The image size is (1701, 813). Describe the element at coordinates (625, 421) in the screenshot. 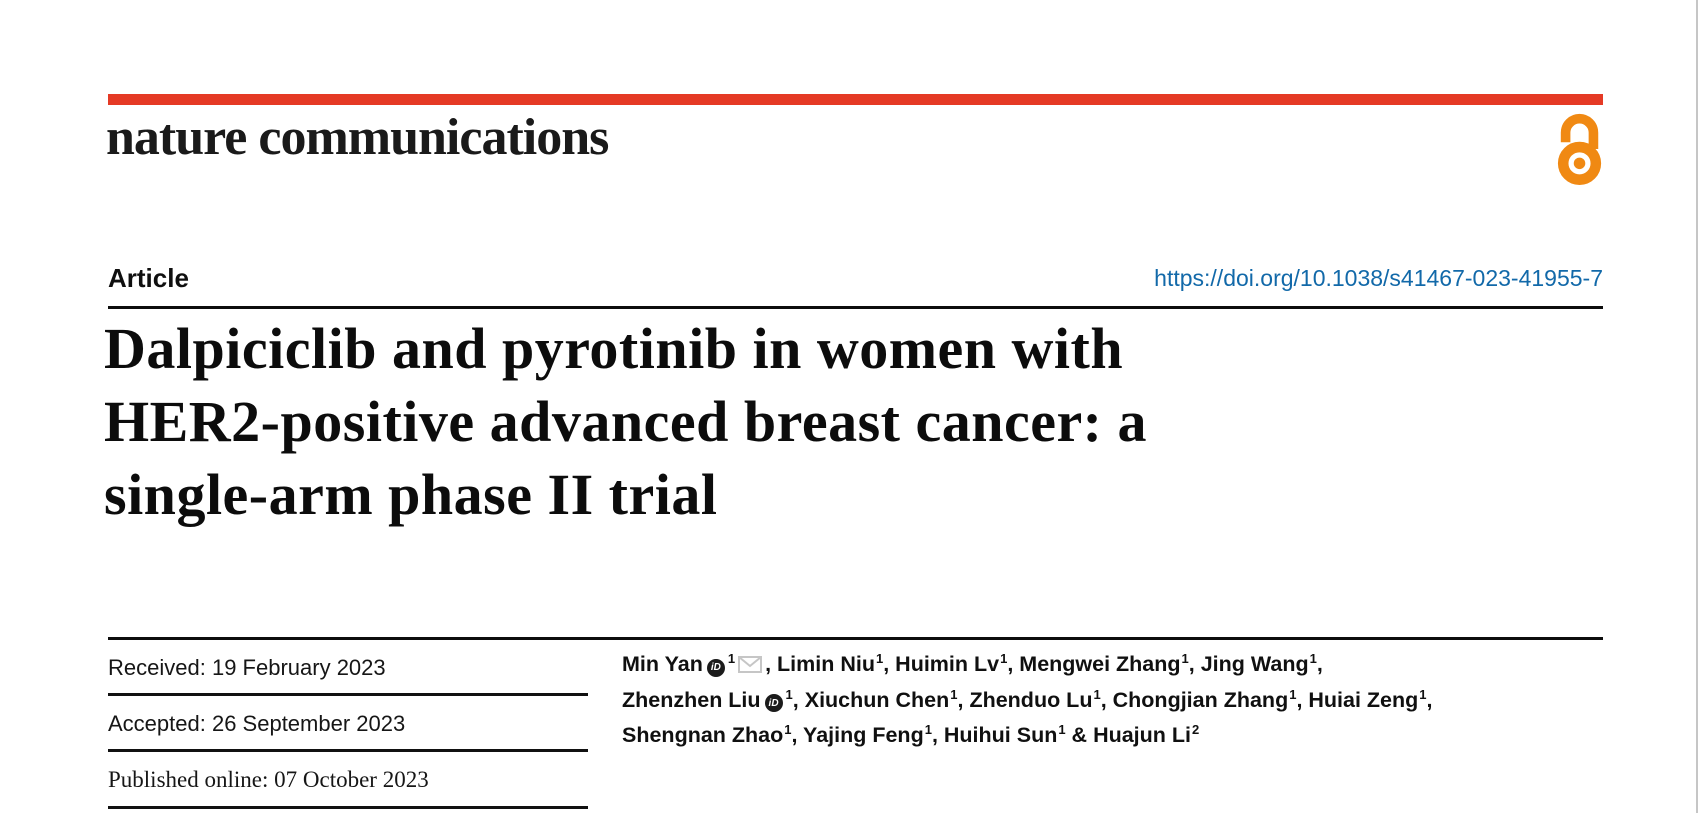

I see `title-line-2: HER2-positive advanced breast cancer: a` at that location.